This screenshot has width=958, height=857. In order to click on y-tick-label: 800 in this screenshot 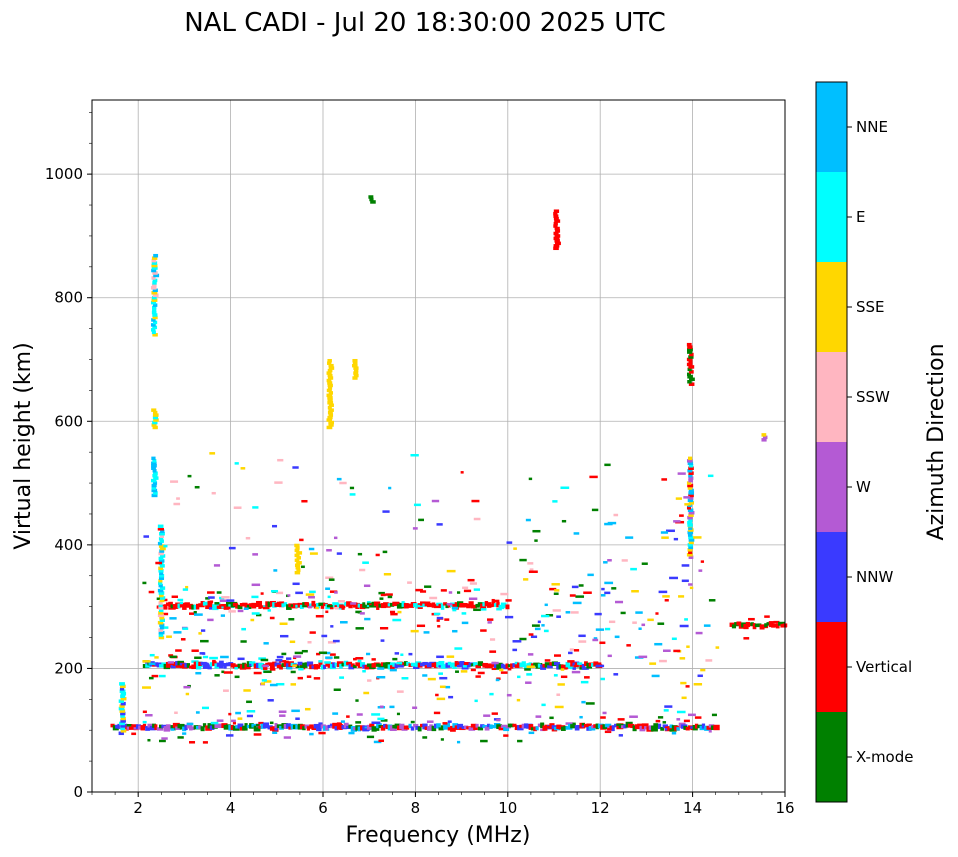, I will do `click(68, 298)`.